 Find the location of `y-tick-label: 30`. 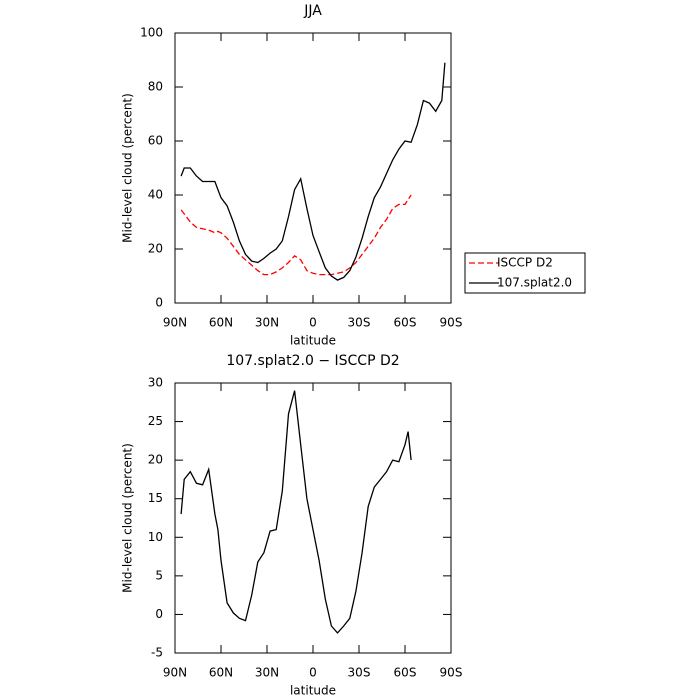

y-tick-label: 30 is located at coordinates (155, 383).